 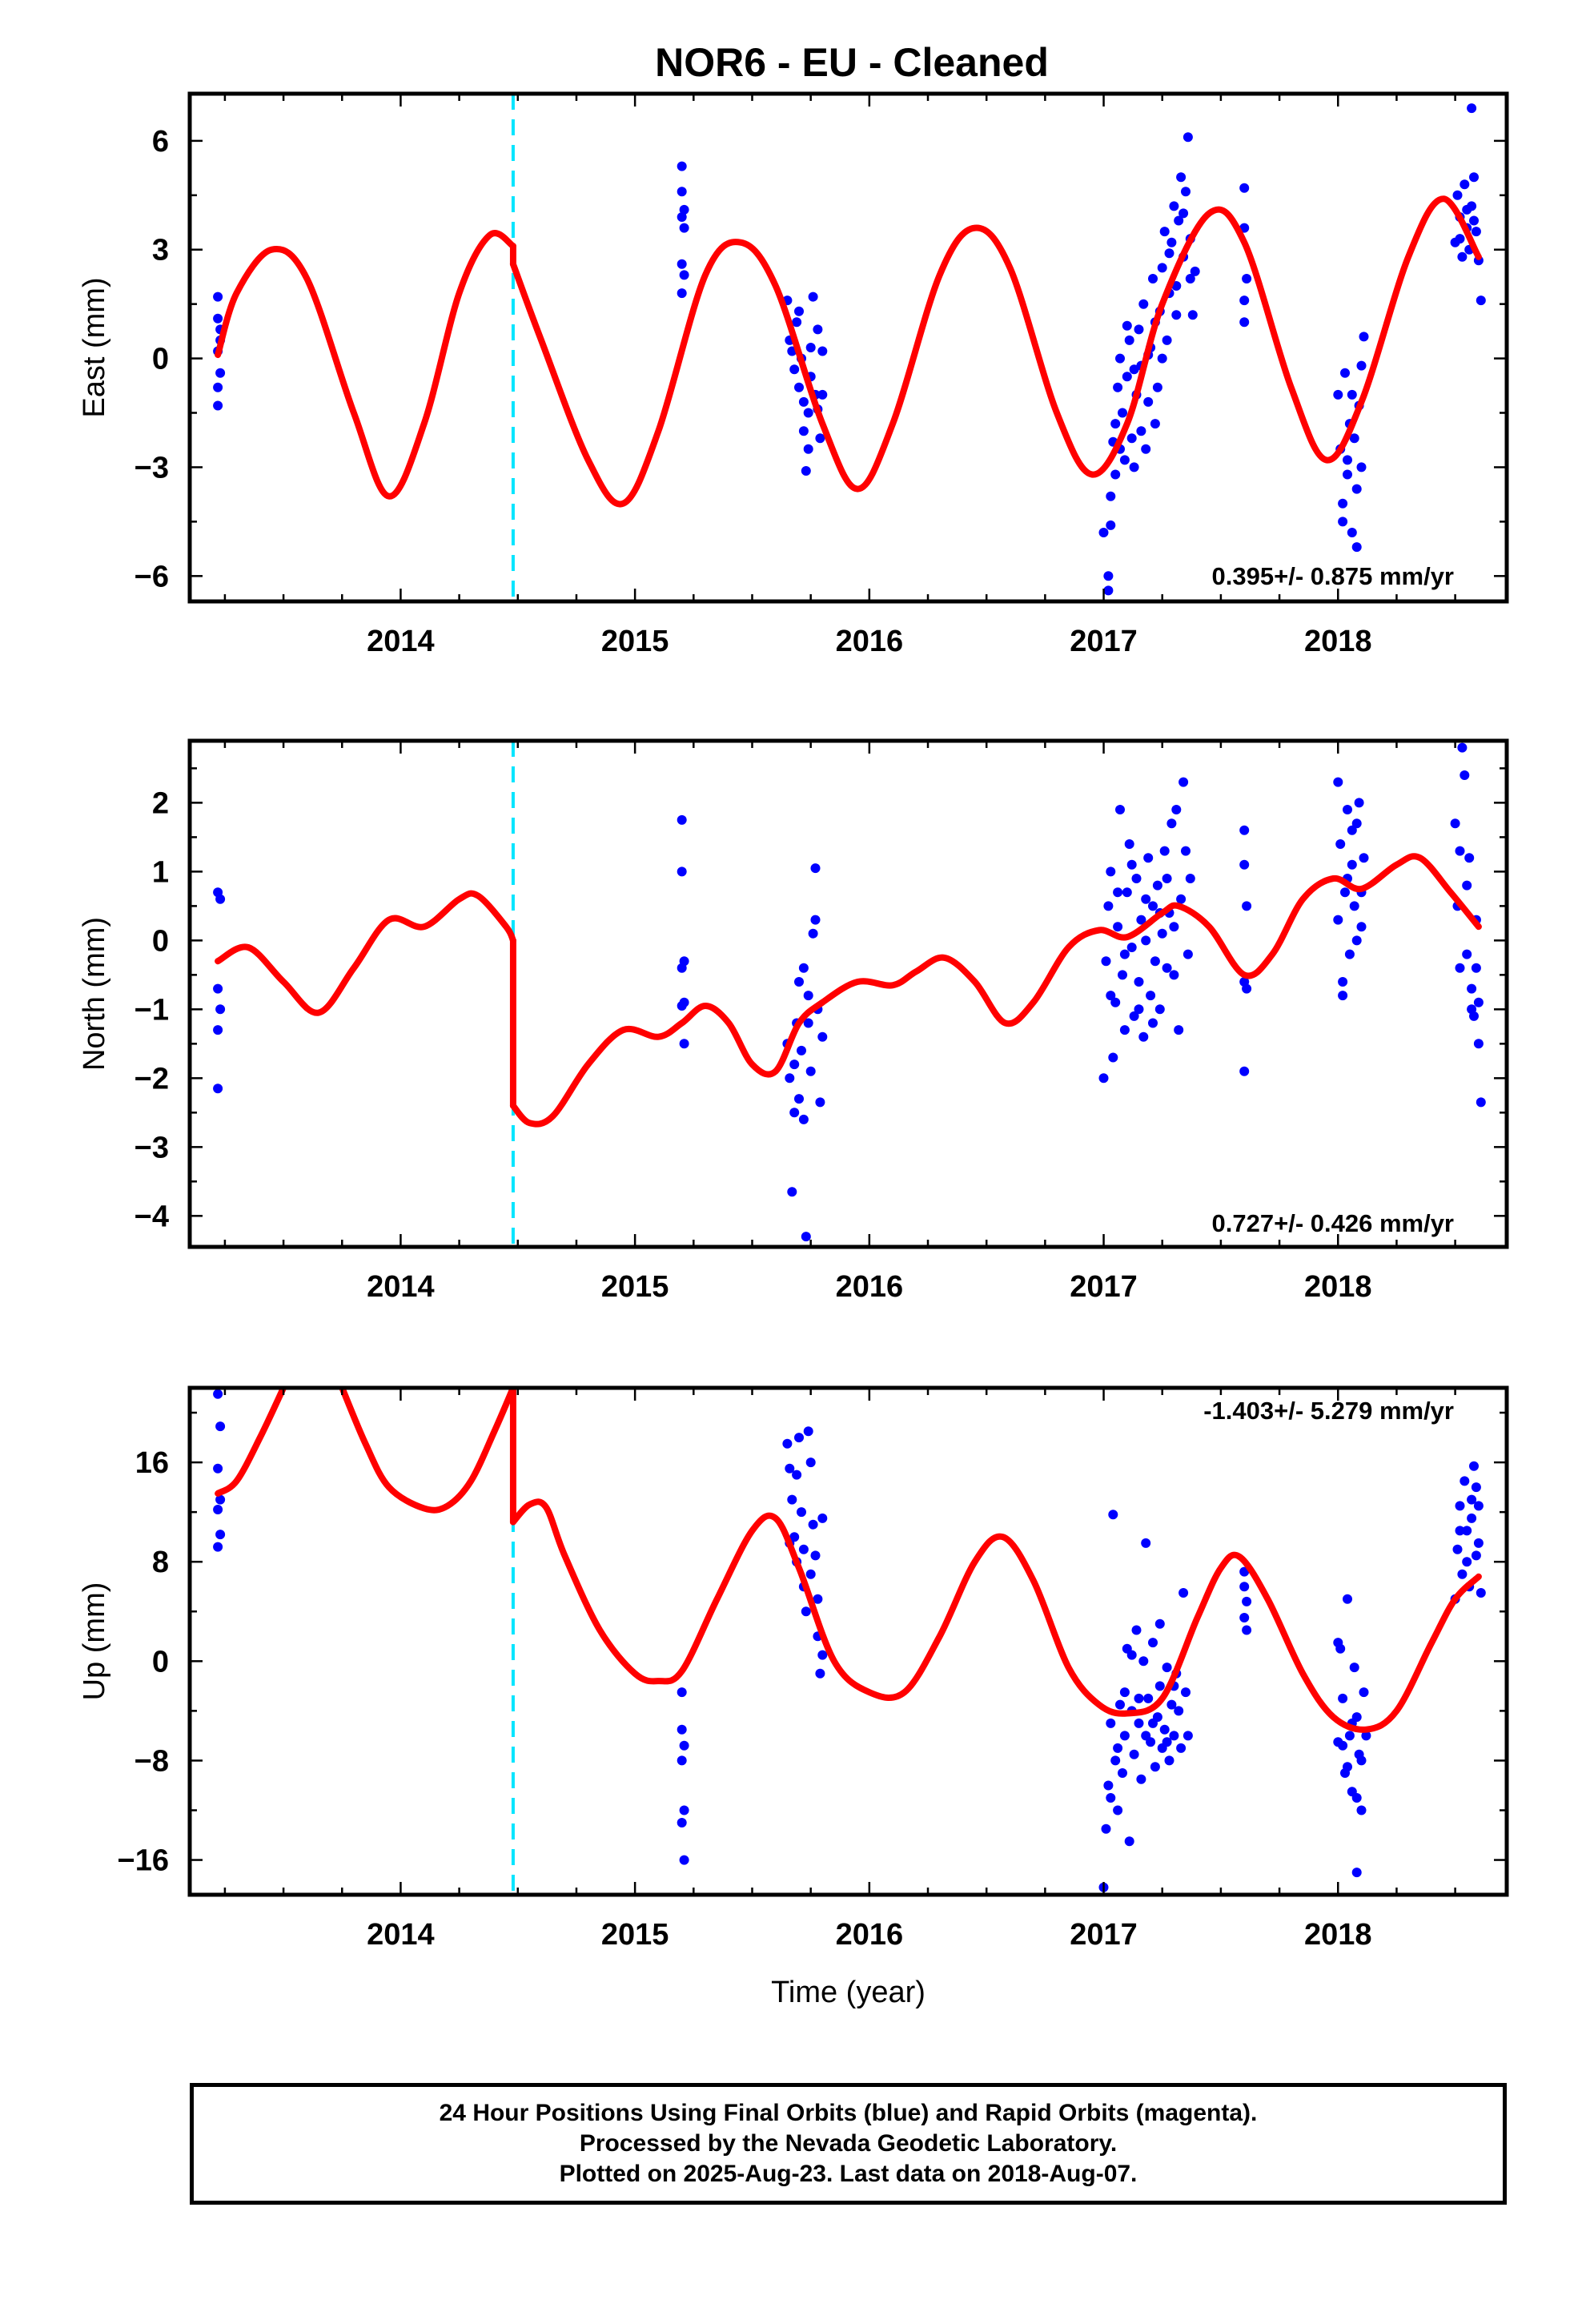 What do you see at coordinates (152, 1216) in the screenshot?
I see `north-y-tick-label: −4` at bounding box center [152, 1216].